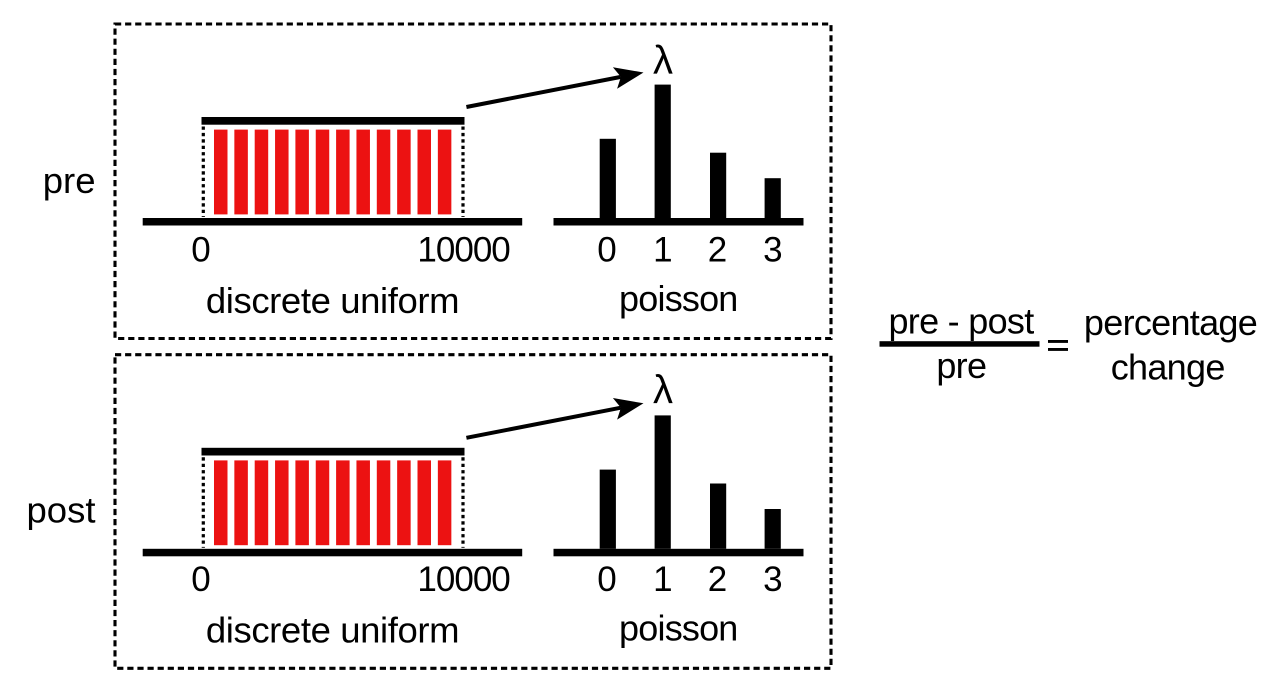 The image size is (1280, 691). What do you see at coordinates (61, 510) in the screenshot?
I see `svg-text: post` at bounding box center [61, 510].